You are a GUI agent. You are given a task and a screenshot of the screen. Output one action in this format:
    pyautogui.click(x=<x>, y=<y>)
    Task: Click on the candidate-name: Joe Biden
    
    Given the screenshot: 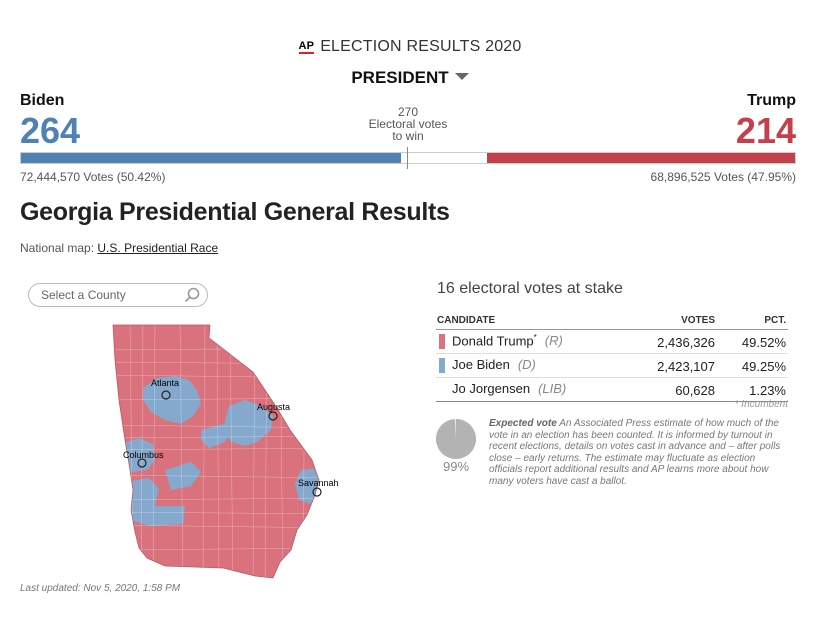 What is the action you would take?
    pyautogui.click(x=481, y=364)
    